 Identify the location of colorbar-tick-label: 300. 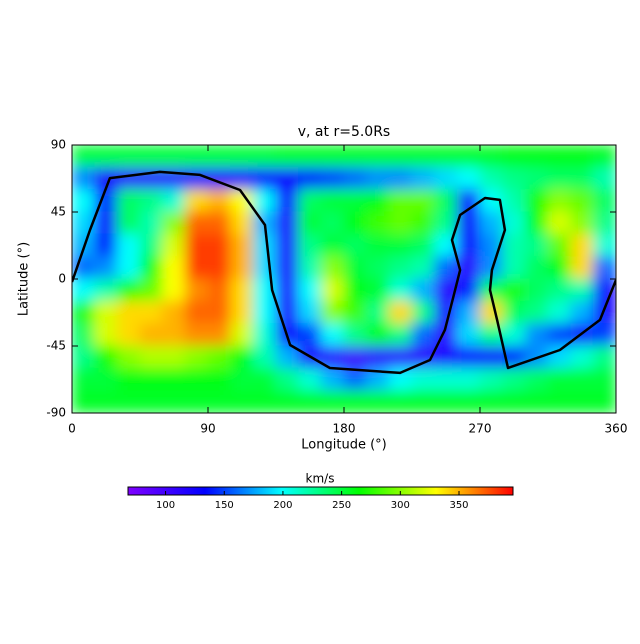
(400, 505).